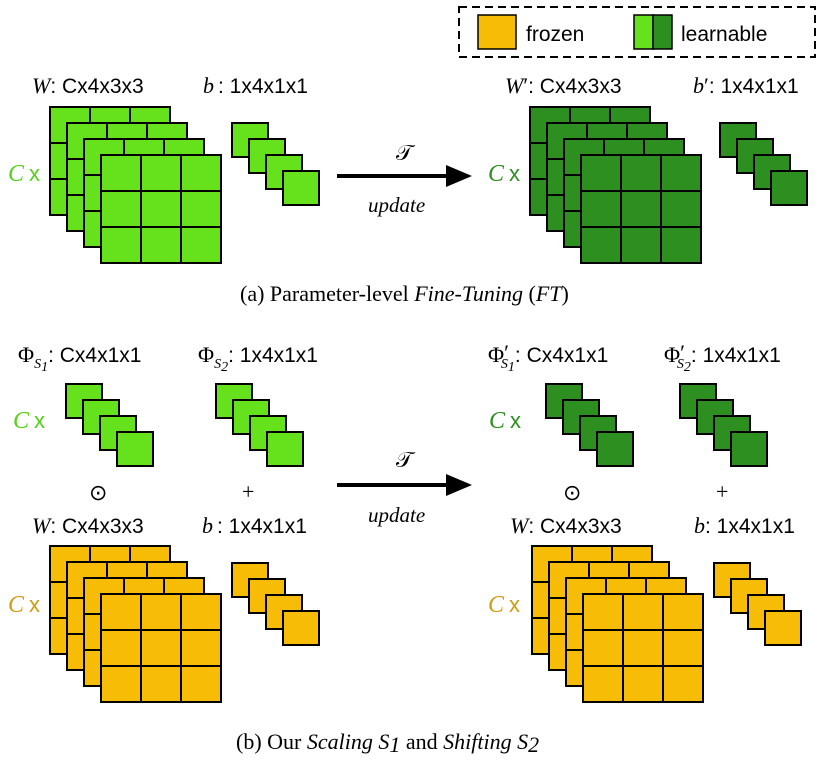 The width and height of the screenshot is (822, 761). I want to click on w-stack-a-left, so click(135, 185).